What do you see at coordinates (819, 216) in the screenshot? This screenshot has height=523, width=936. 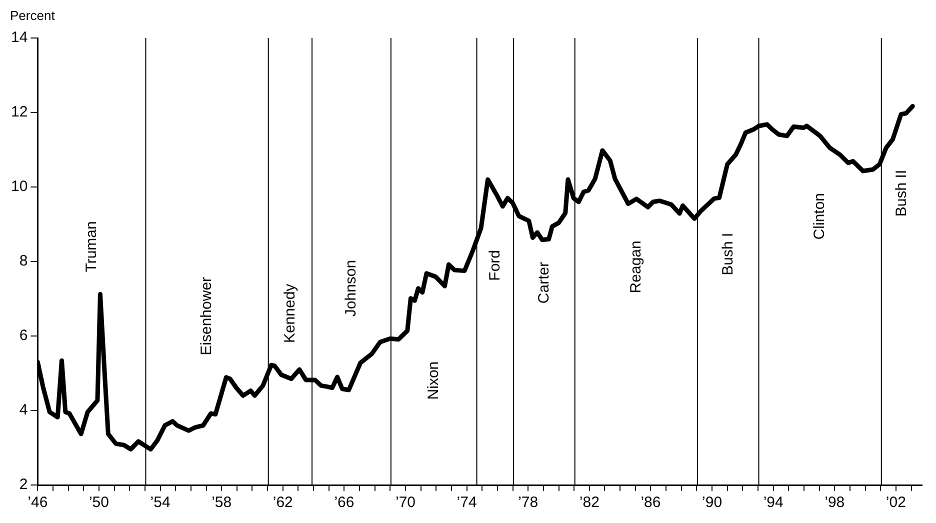 I see `annotation: Clinton` at bounding box center [819, 216].